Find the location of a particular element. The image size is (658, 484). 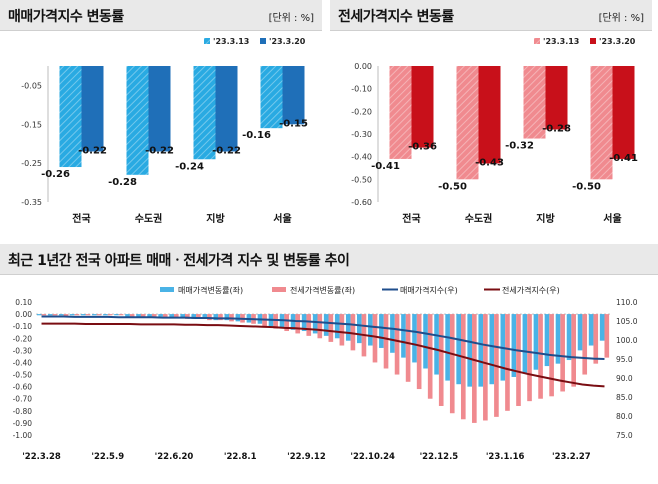

y-tick-label: 0.00 is located at coordinates (363, 66).